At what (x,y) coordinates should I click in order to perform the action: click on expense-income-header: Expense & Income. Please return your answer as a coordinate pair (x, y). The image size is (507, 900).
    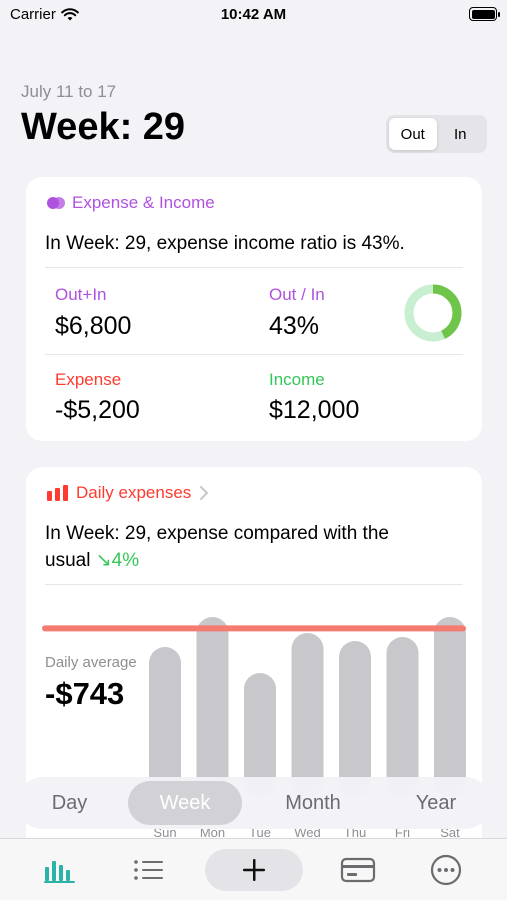
    Looking at the image, I should click on (130, 203).